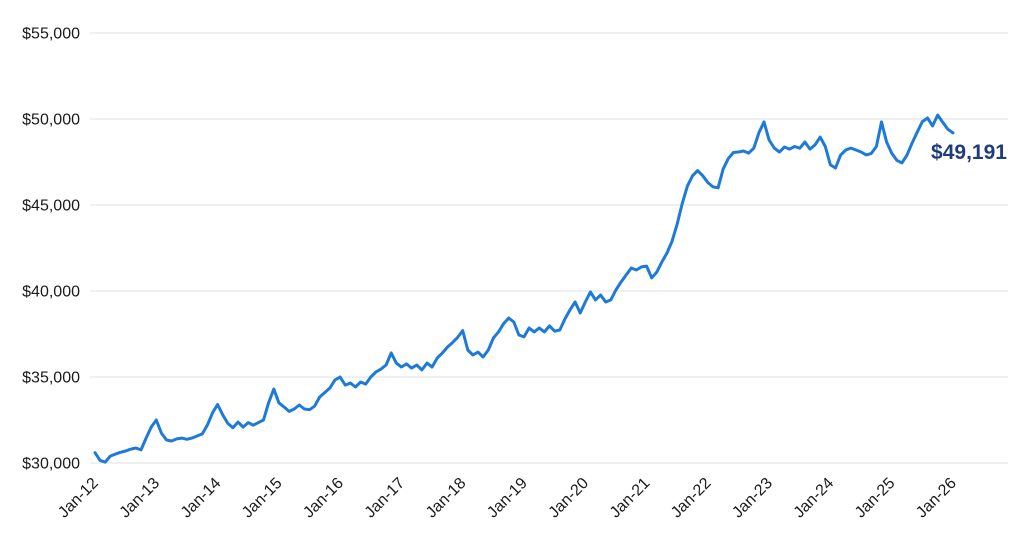  Describe the element at coordinates (78, 498) in the screenshot. I see `x-axis-tick-label: Jan-12` at that location.